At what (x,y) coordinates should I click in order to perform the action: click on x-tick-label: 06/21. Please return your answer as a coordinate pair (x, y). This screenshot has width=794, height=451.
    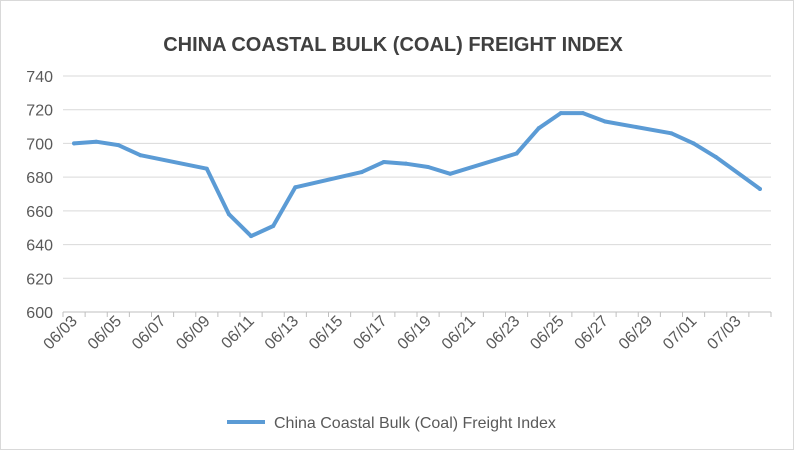
    Looking at the image, I should click on (459, 333).